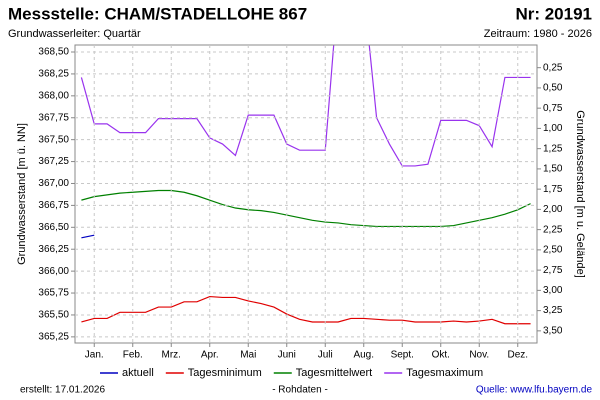 The width and height of the screenshot is (600, 400). Describe the element at coordinates (553, 67) in the screenshot. I see `y2-tick-label: 0,25` at that location.